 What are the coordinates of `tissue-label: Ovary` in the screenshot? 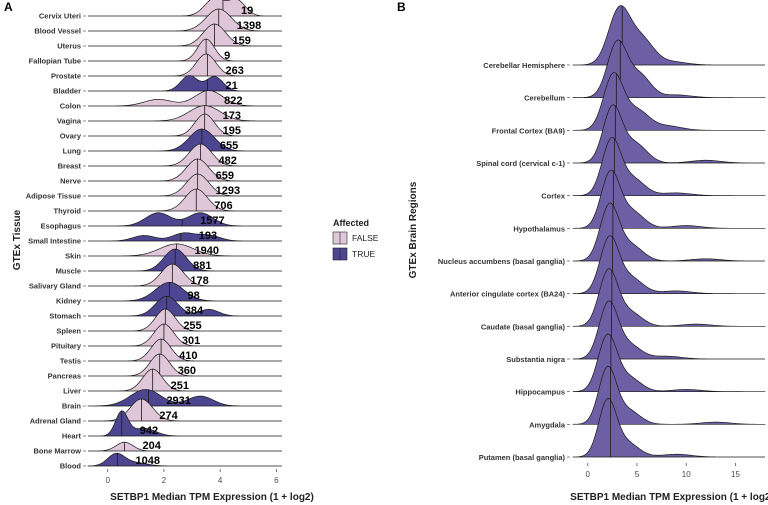 It's located at (71, 136).